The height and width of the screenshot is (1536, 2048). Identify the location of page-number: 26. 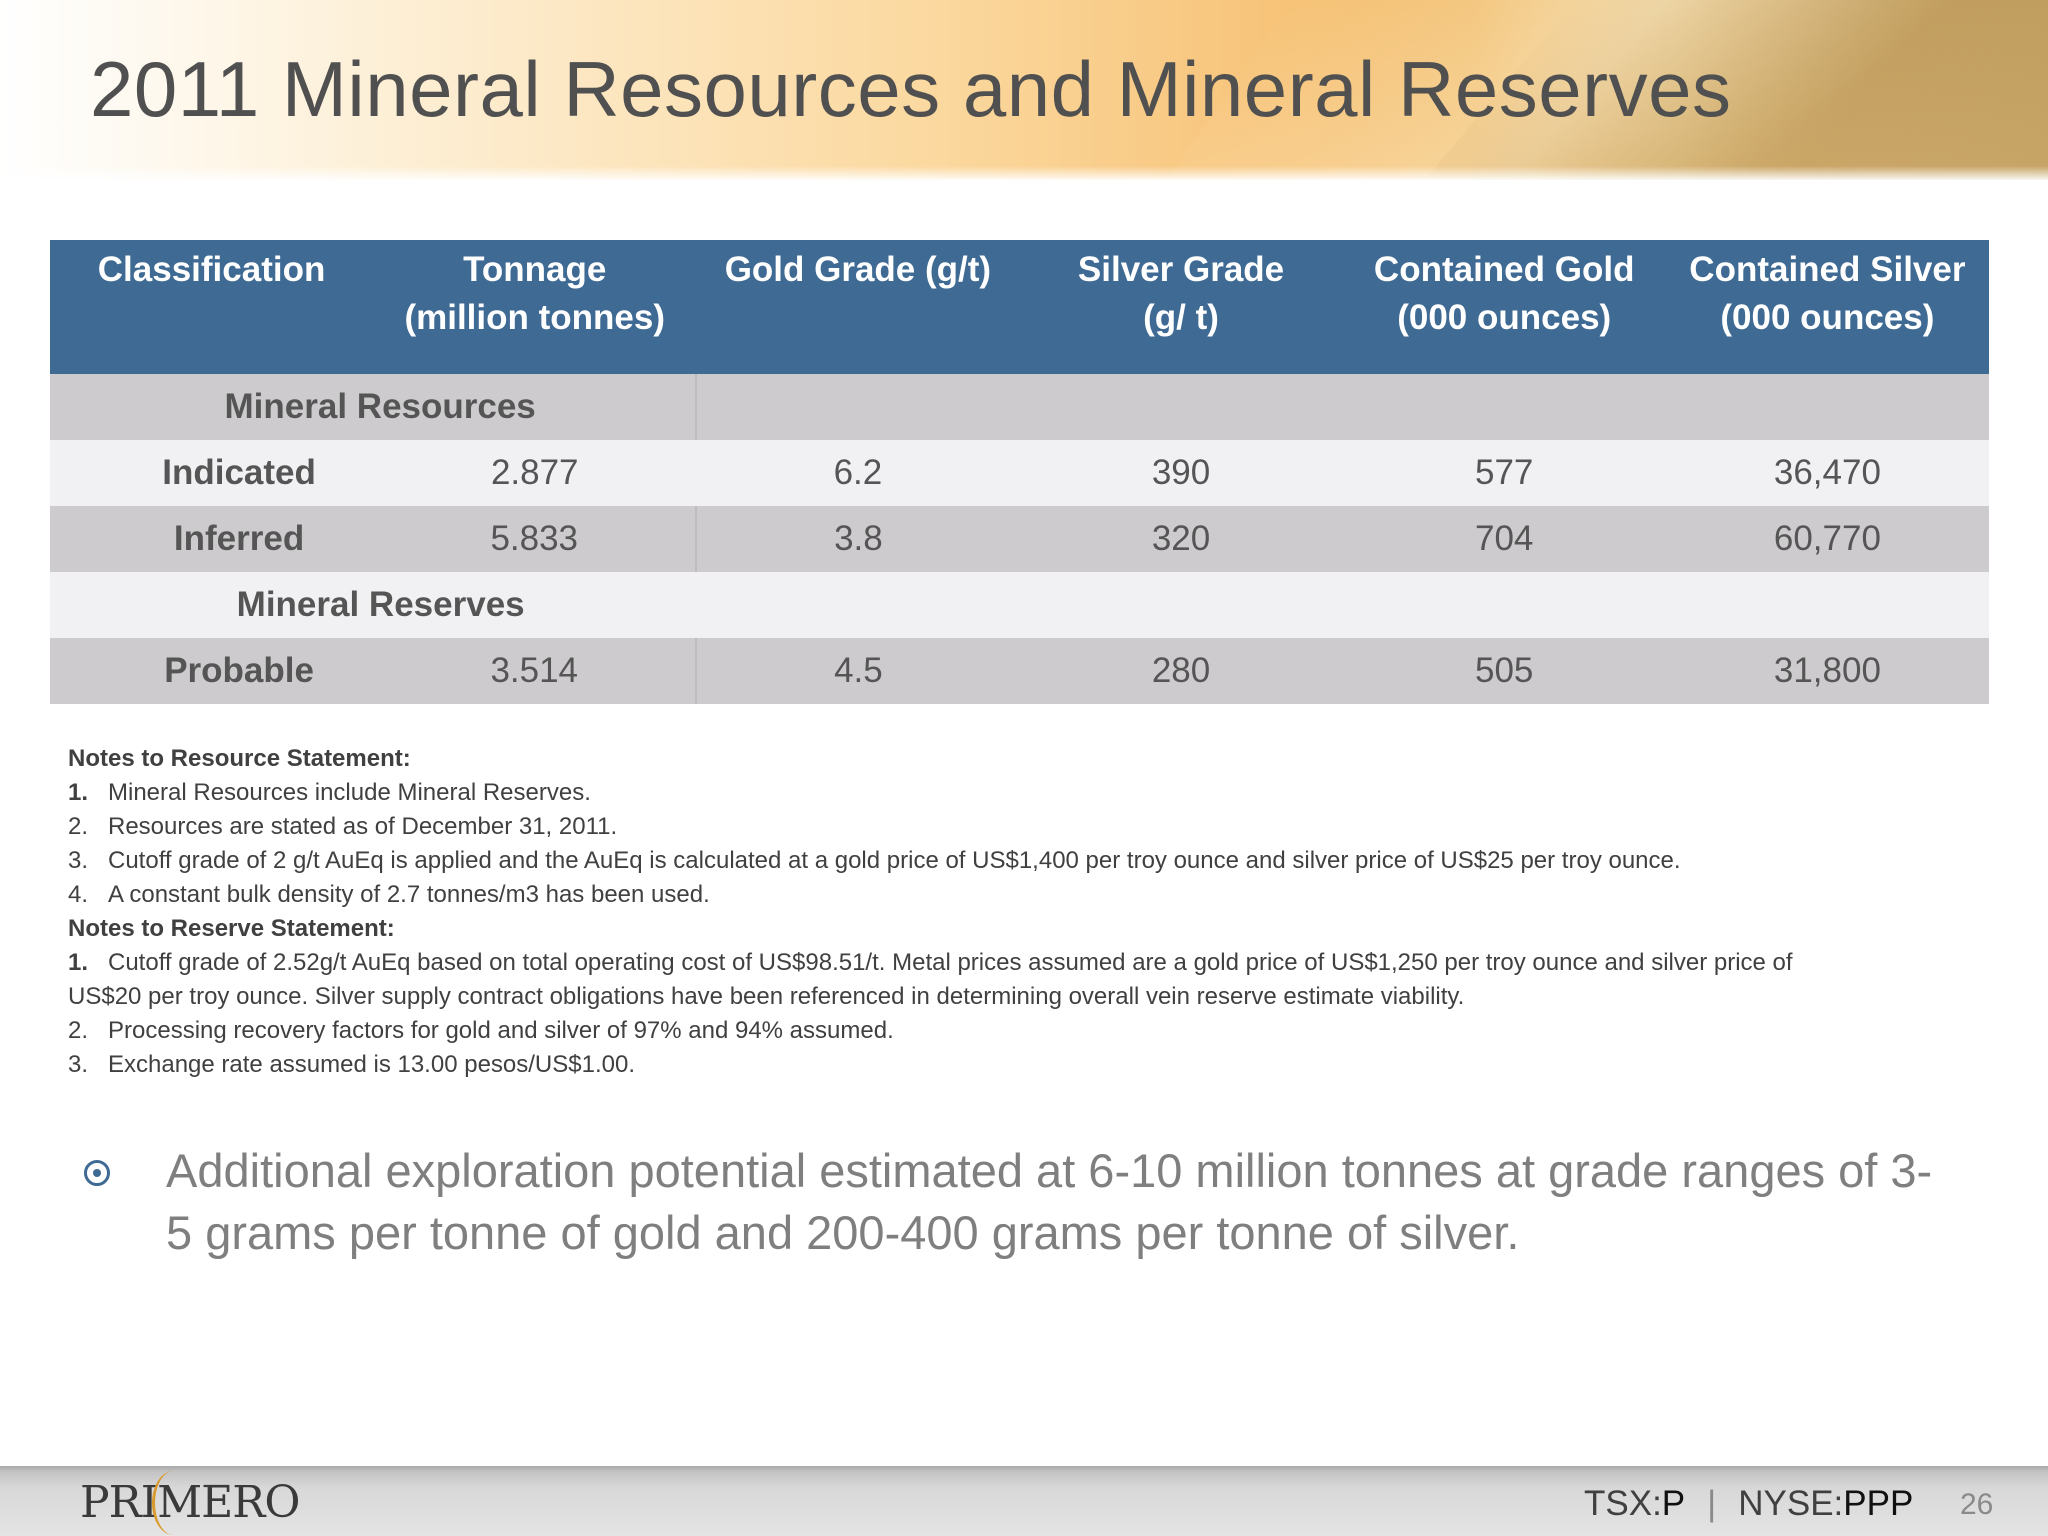
(1977, 1504).